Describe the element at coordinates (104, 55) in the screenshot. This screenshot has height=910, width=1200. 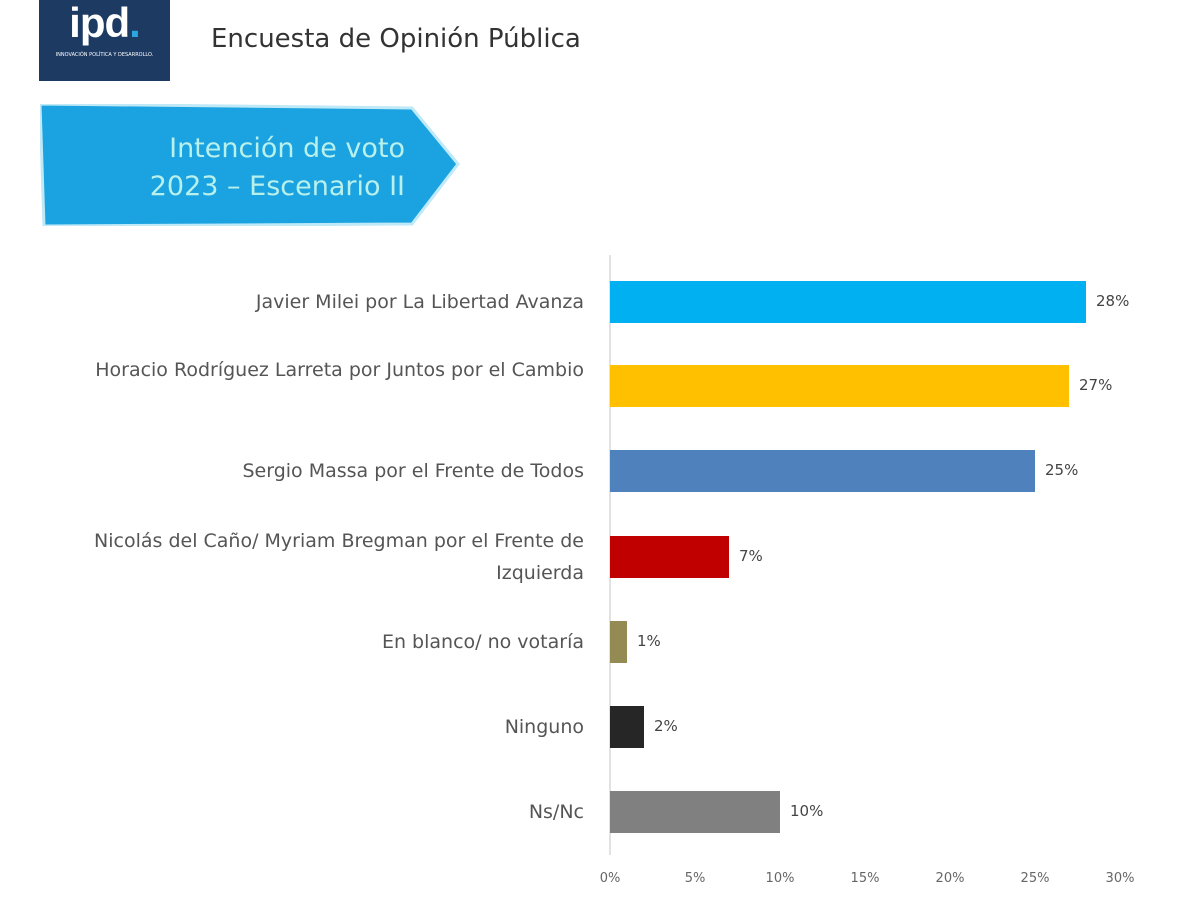
I see `logo-subtitle: INNOVACIÓN POLÍTICA Y DESARROLLO.` at that location.